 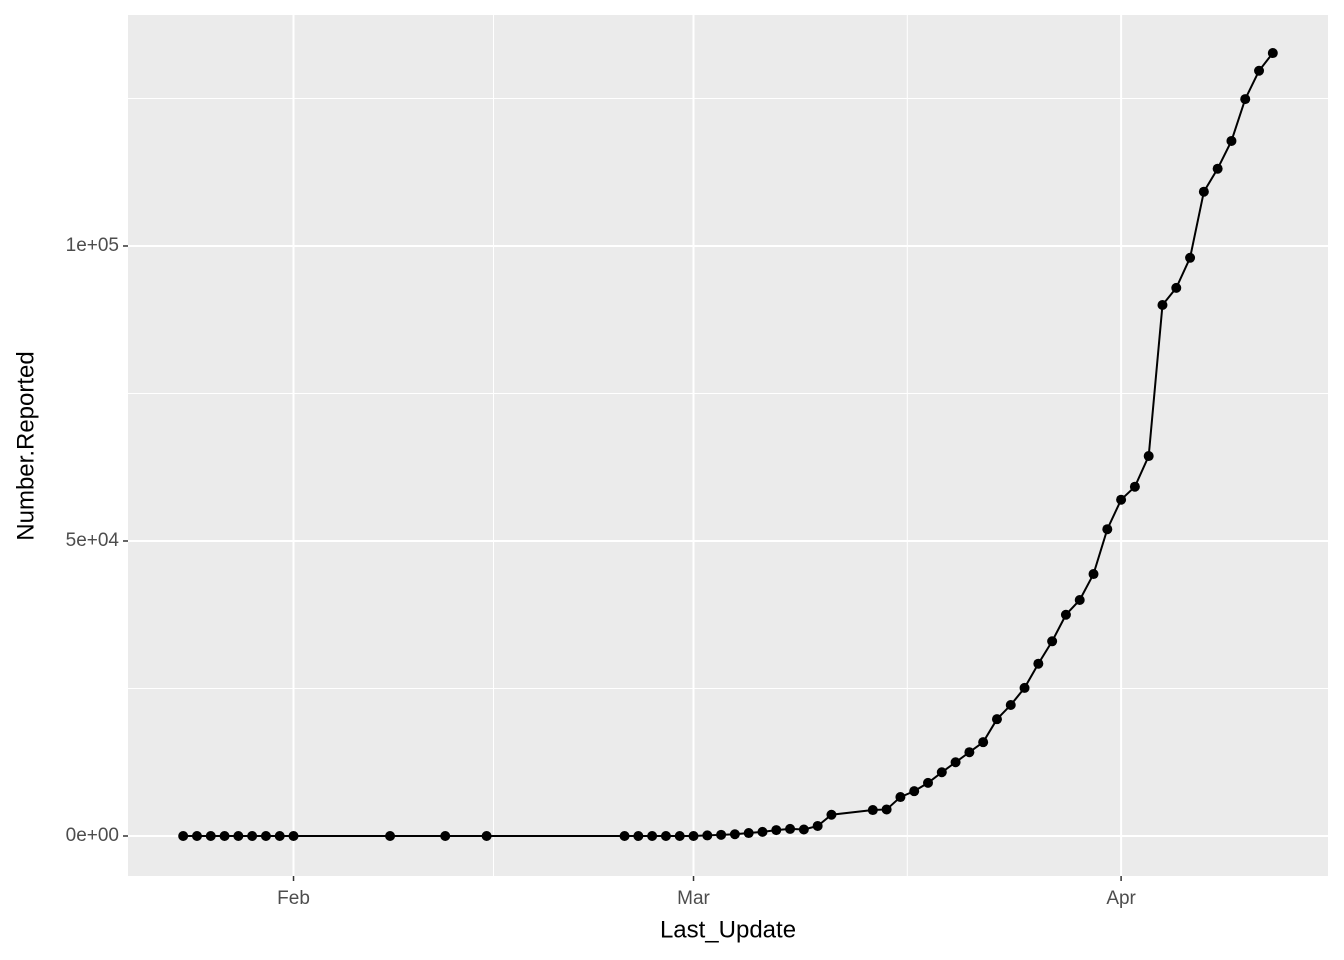 What do you see at coordinates (25, 445) in the screenshot?
I see `y-axis-title: Number.Reported` at bounding box center [25, 445].